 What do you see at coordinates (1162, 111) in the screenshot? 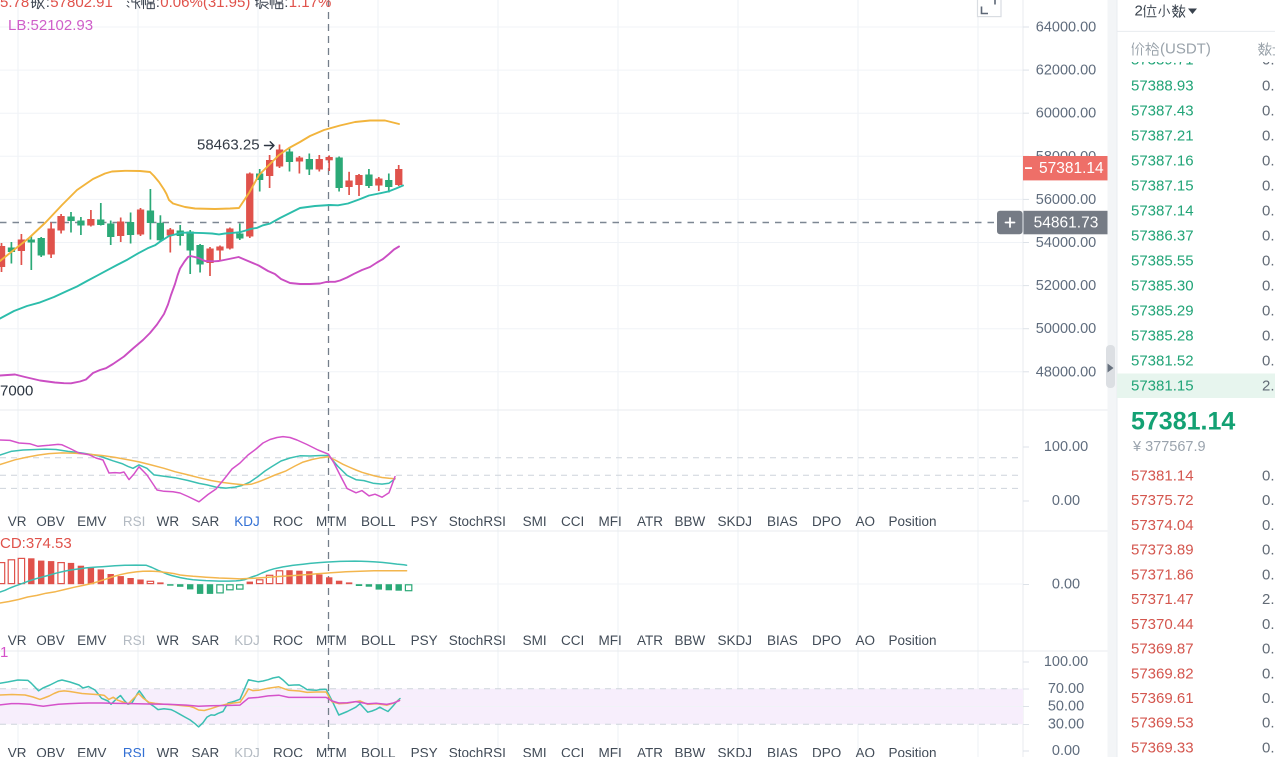
I see `svg-text: 57387.43` at bounding box center [1162, 111].